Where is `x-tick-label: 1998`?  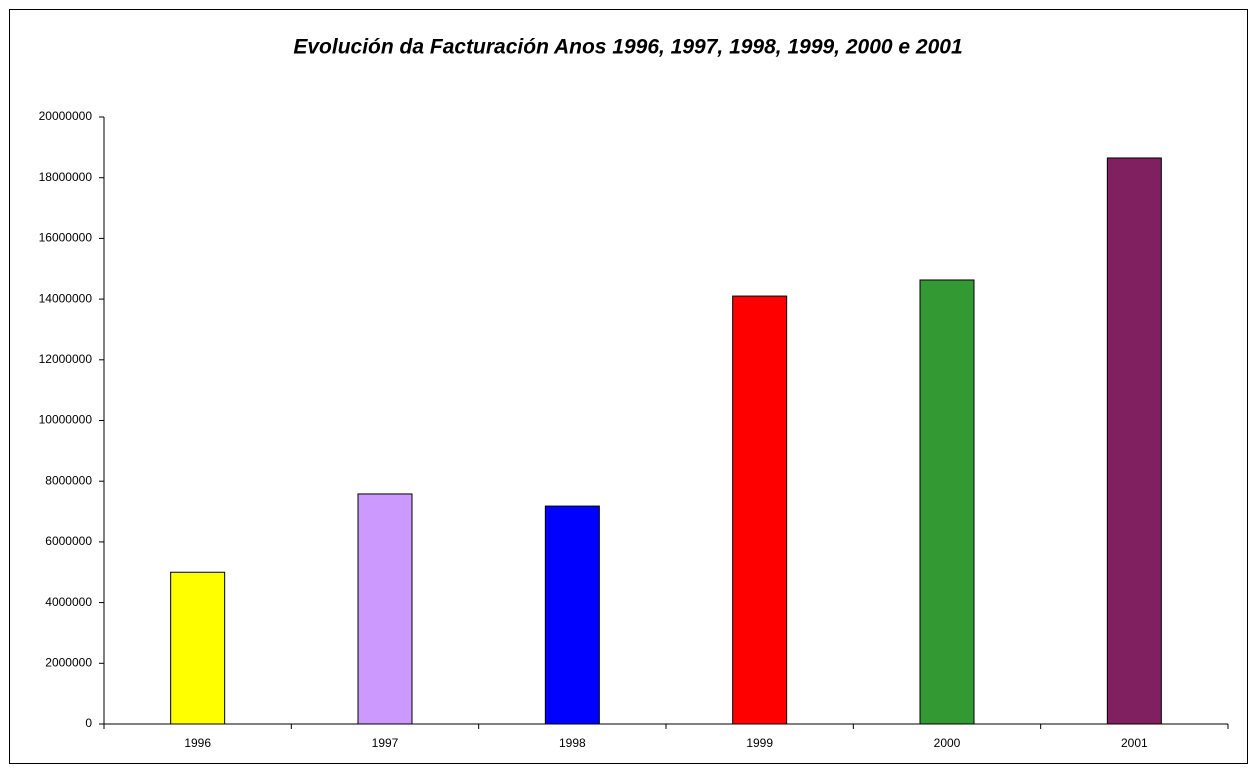
x-tick-label: 1998 is located at coordinates (572, 743).